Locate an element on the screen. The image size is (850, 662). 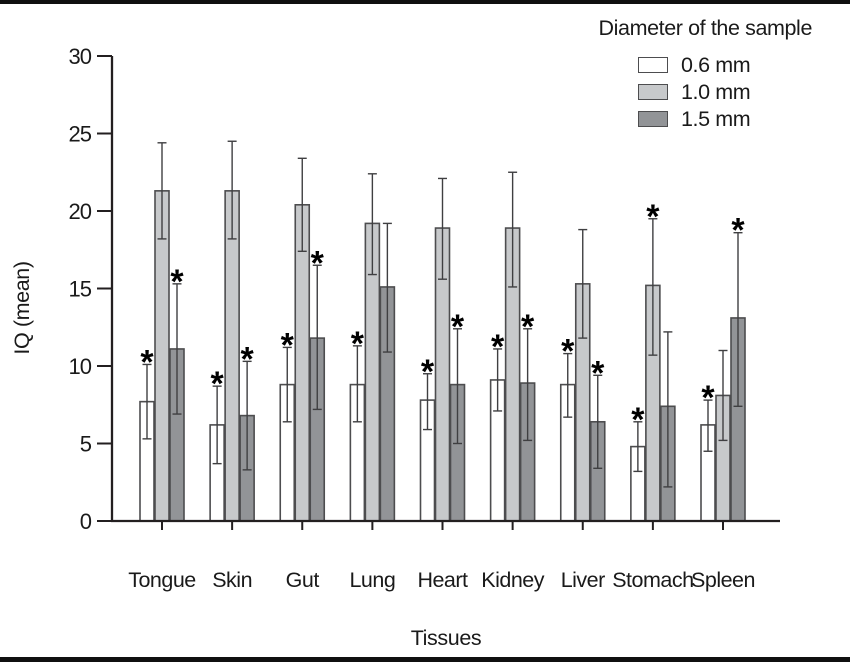
y-tick-label: 25 is located at coordinates (80, 134).